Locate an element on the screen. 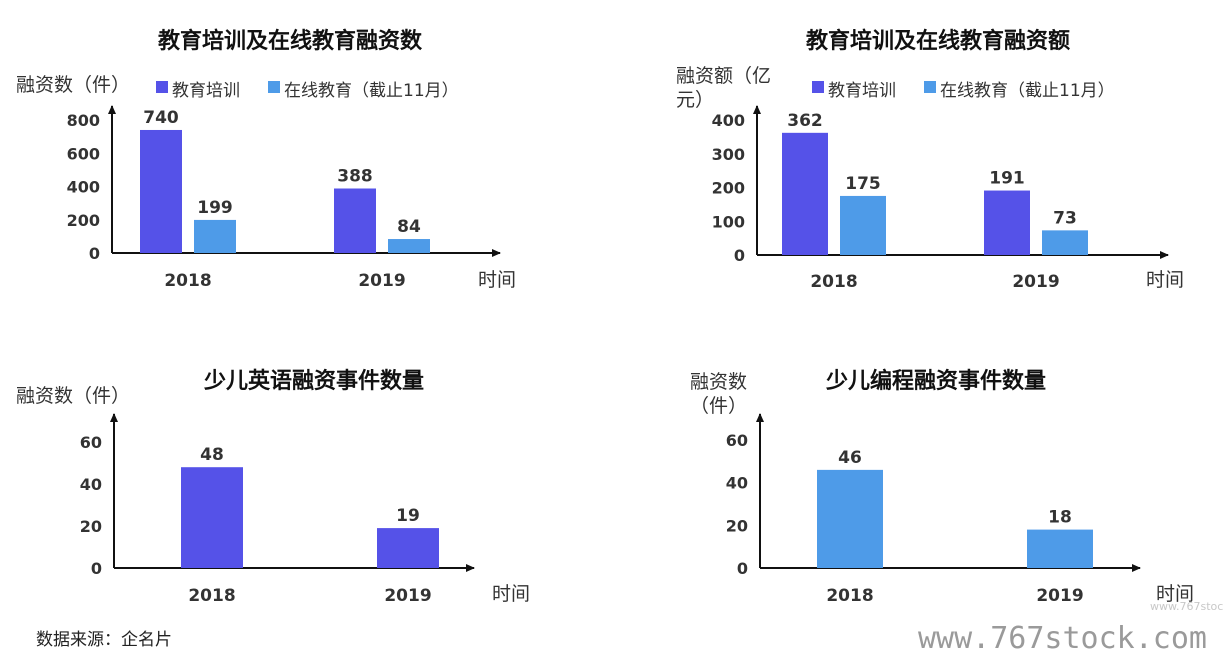  data-label: 18 is located at coordinates (1060, 518).